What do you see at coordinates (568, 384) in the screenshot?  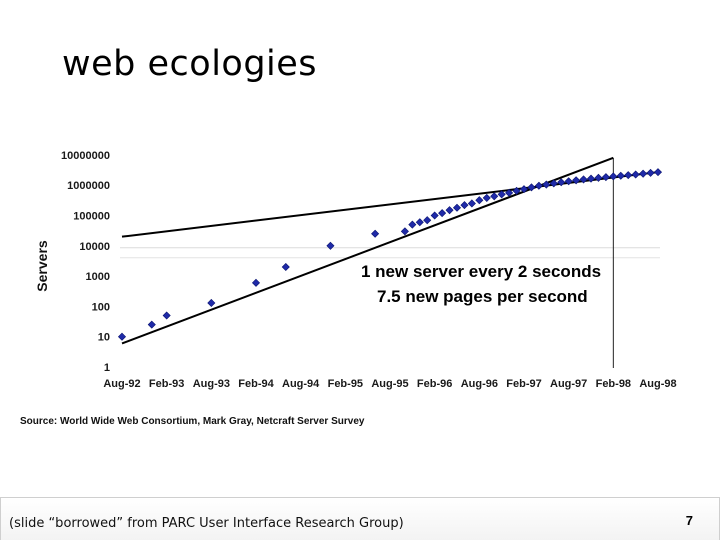 I see `x-tick-label: Aug-97` at bounding box center [568, 384].